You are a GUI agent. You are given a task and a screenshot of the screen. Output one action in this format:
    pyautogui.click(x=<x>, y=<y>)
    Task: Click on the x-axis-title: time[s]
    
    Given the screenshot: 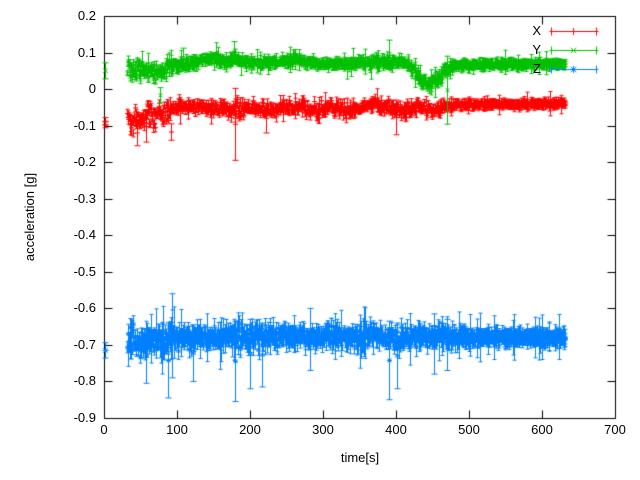 What is the action you would take?
    pyautogui.click(x=360, y=457)
    